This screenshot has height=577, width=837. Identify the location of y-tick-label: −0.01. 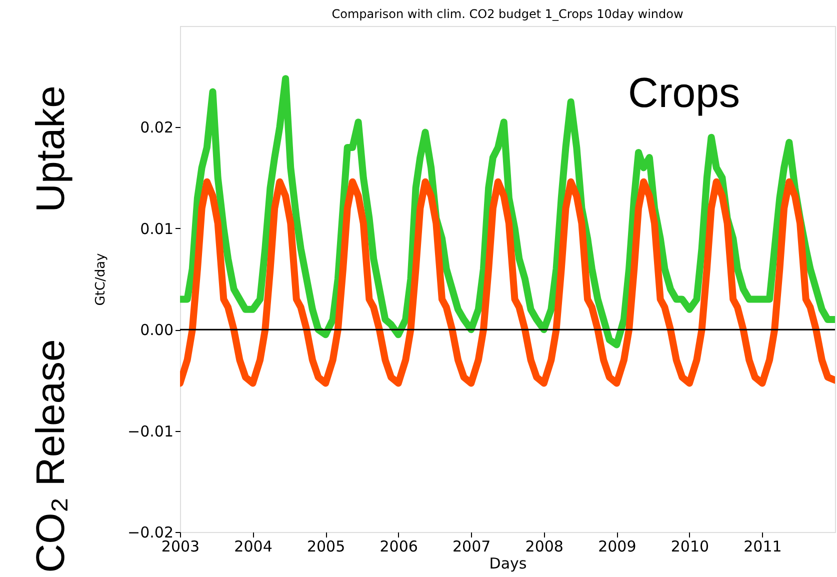
(151, 431).